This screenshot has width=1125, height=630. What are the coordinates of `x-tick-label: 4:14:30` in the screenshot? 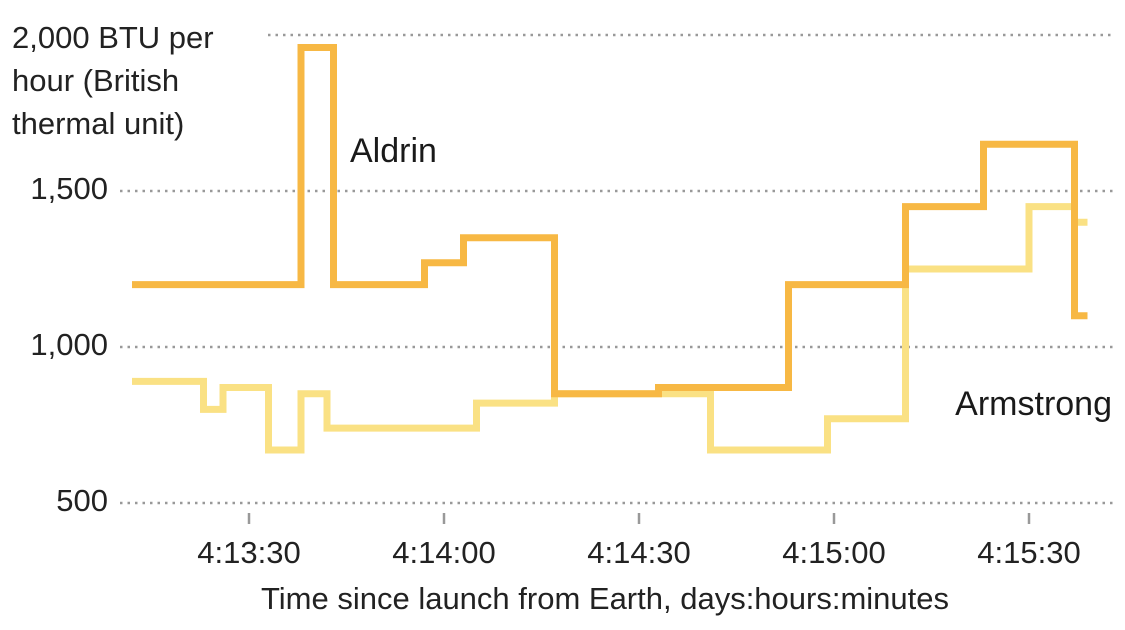 It's located at (638, 552).